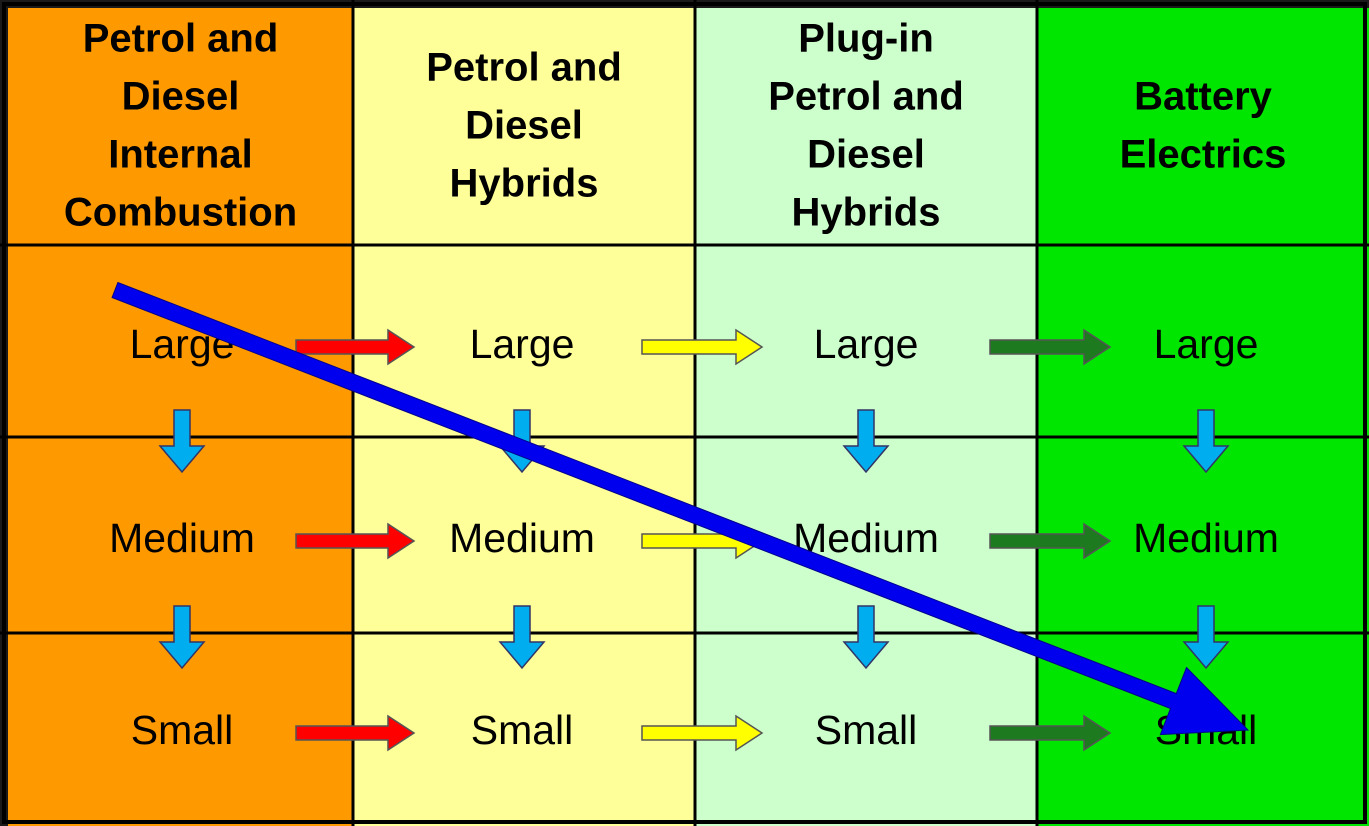 Image resolution: width=1369 pixels, height=826 pixels. Describe the element at coordinates (866, 39) in the screenshot. I see `column-header: Plug-in` at that location.